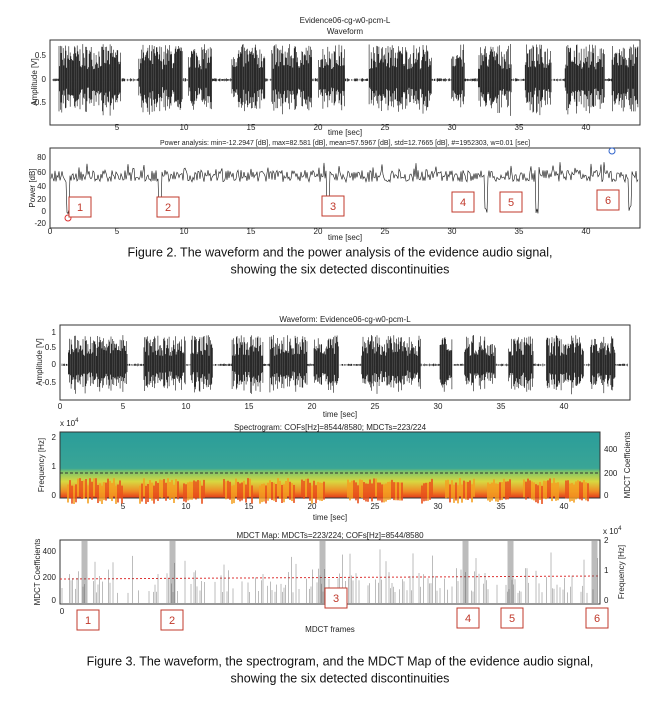 This screenshot has width=656, height=703. Describe the element at coordinates (123, 406) in the screenshot. I see `x-tick-label: 5` at that location.